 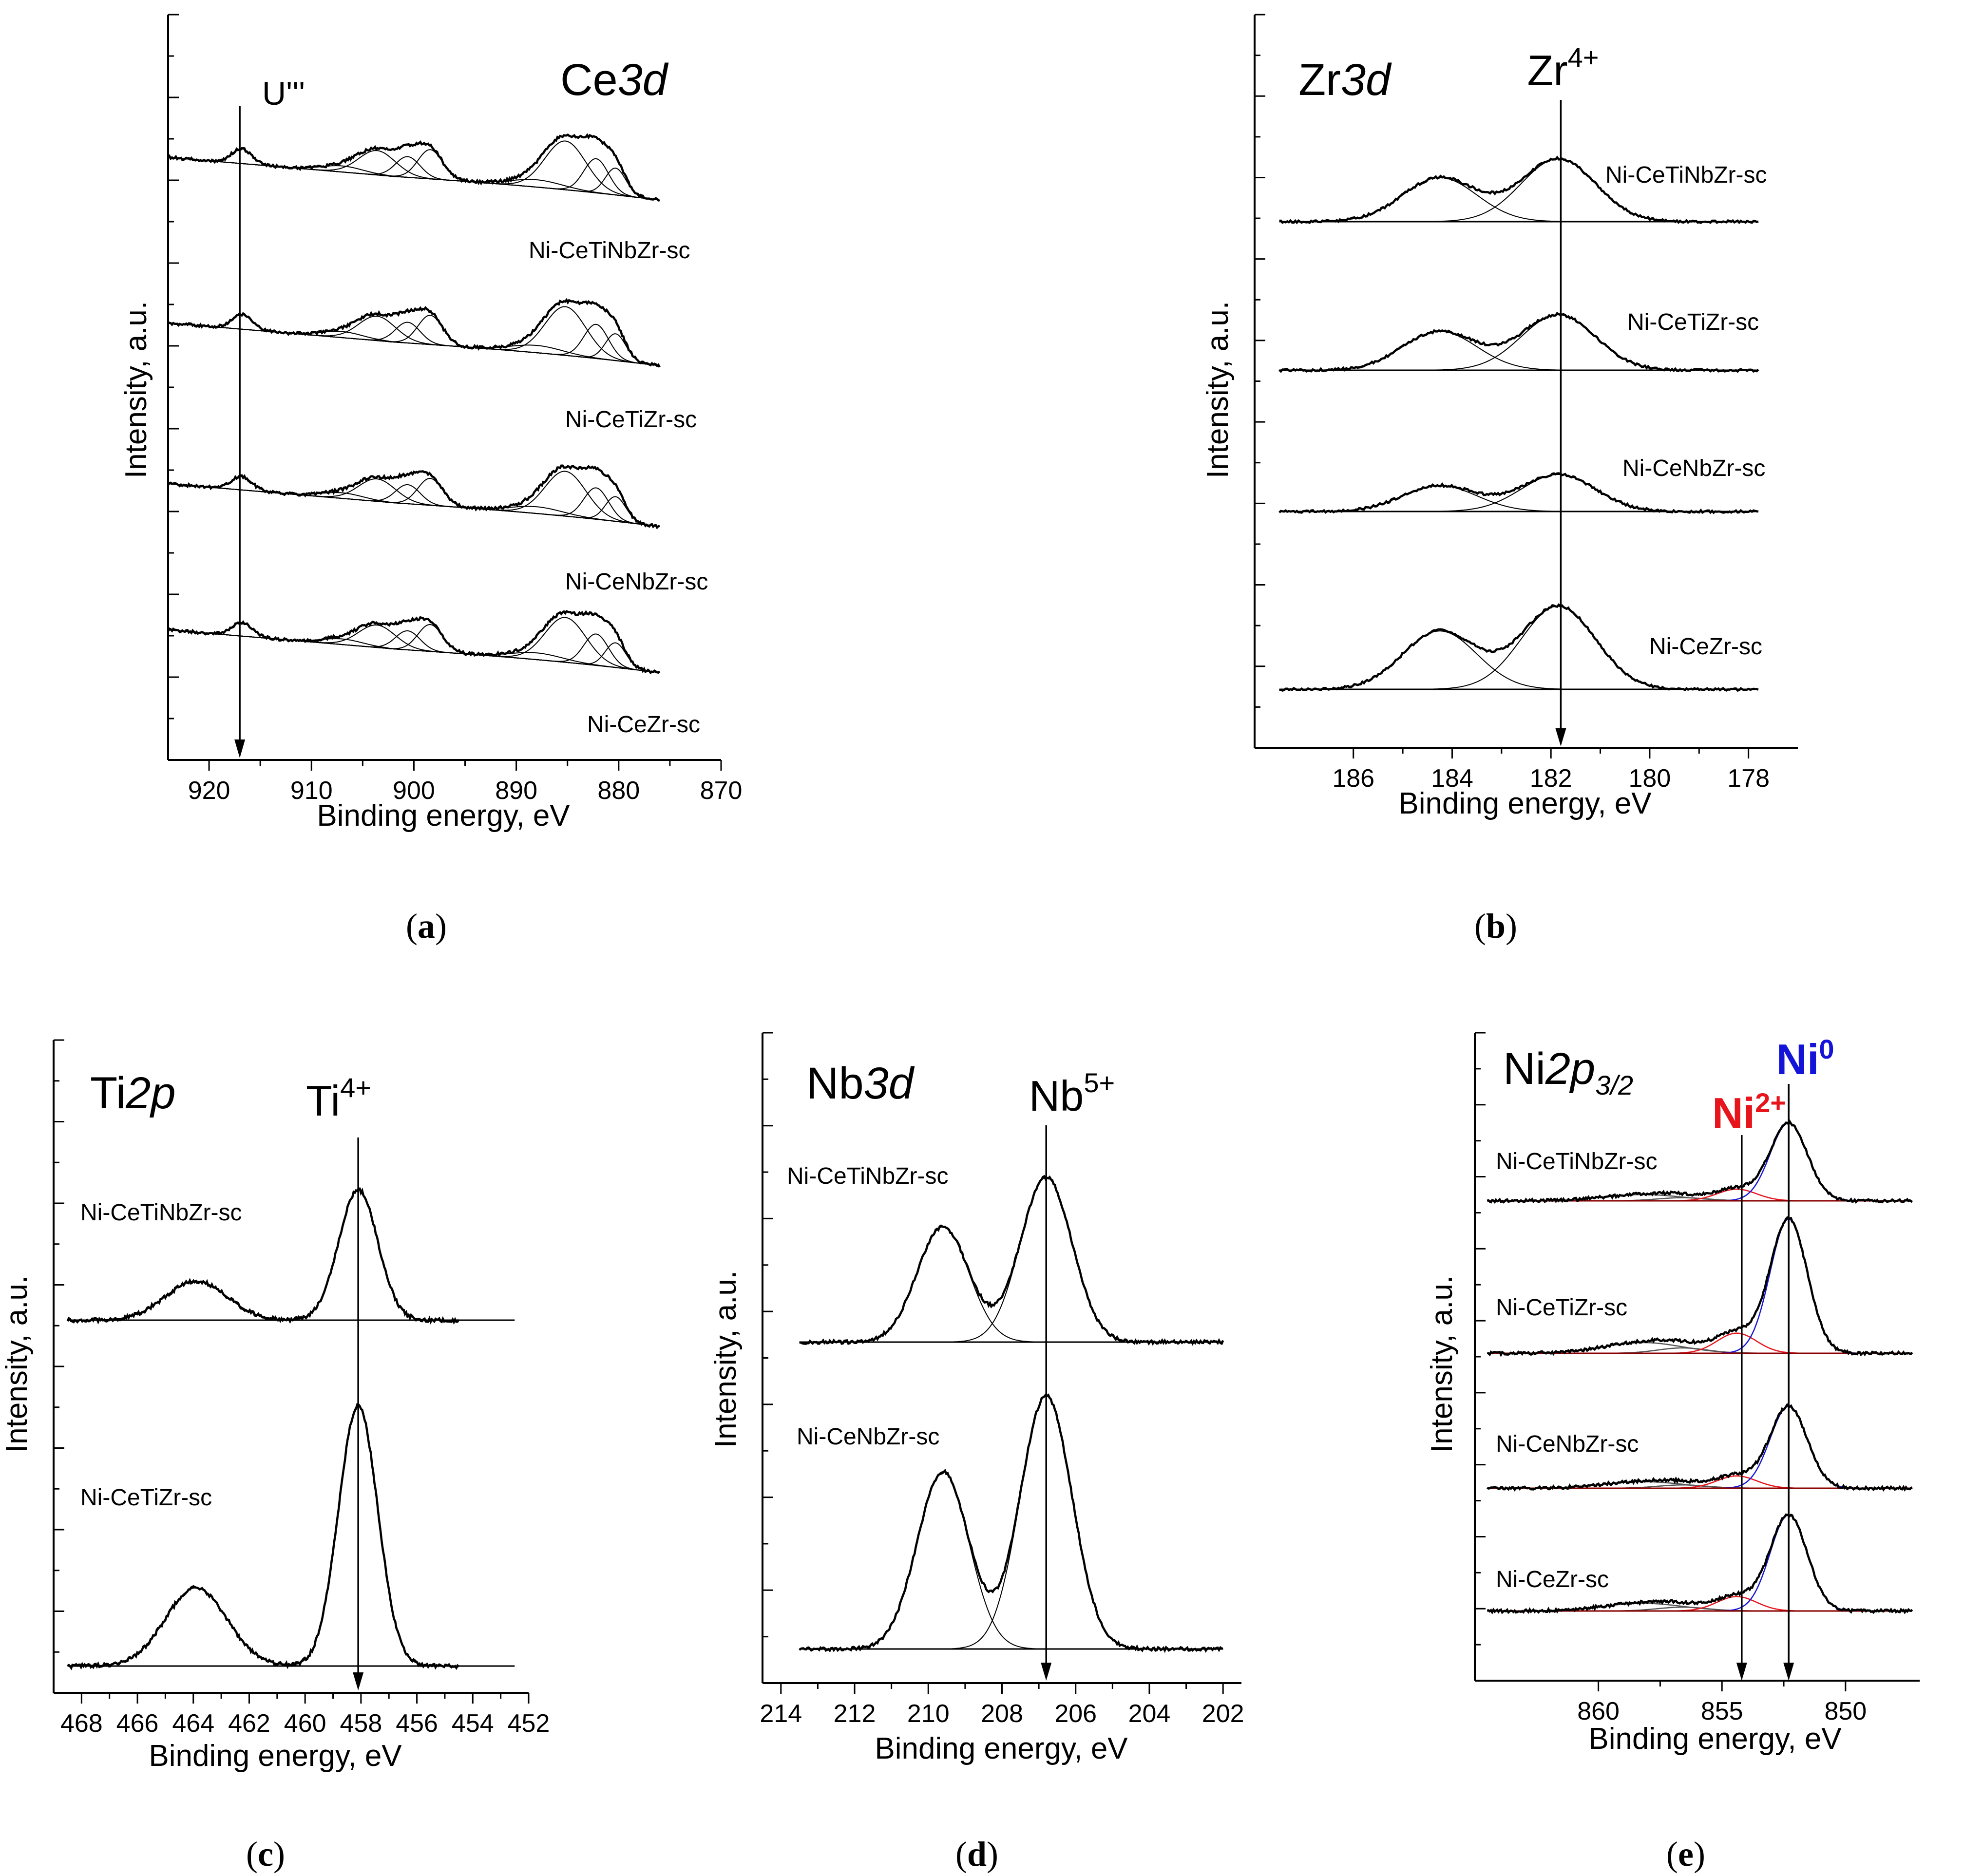 What do you see at coordinates (1715, 1739) in the screenshot?
I see `panel-e-xlabel: Binding energy, eV` at bounding box center [1715, 1739].